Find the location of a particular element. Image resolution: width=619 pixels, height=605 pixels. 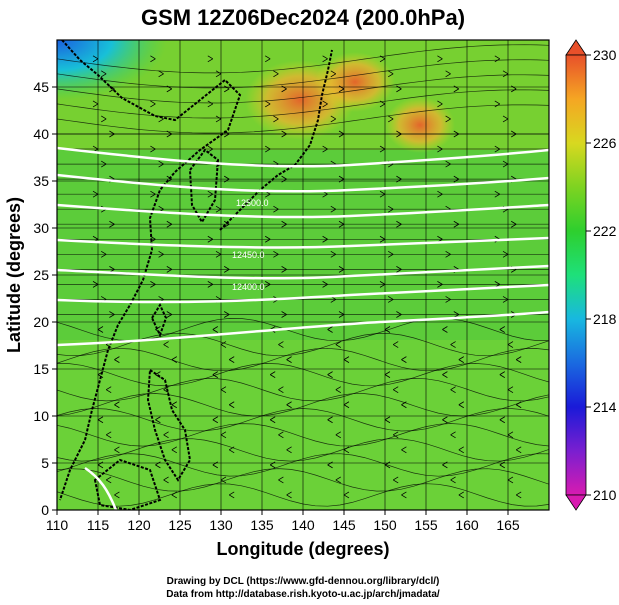

y-tick-label: 30 is located at coordinates (41, 228).